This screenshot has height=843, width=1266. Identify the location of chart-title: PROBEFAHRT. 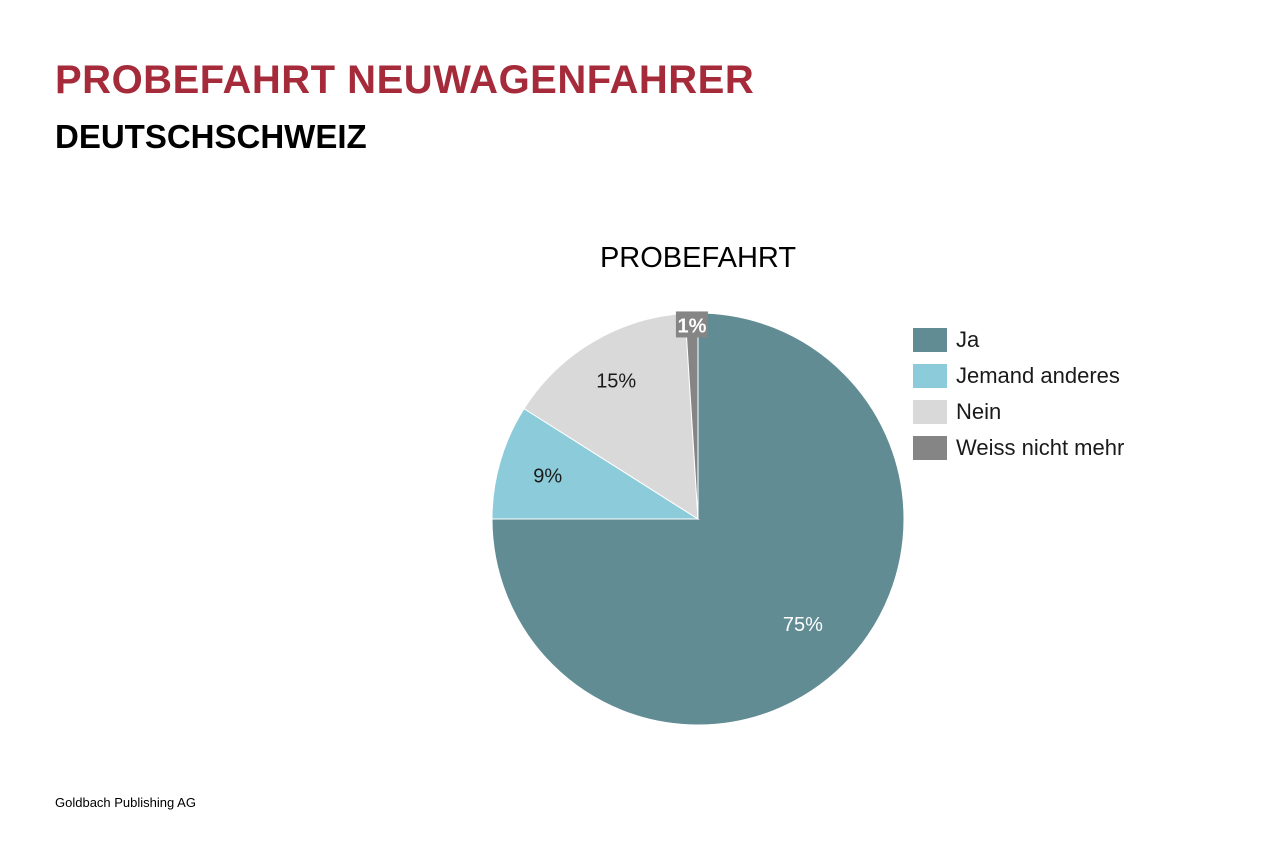
(698, 258).